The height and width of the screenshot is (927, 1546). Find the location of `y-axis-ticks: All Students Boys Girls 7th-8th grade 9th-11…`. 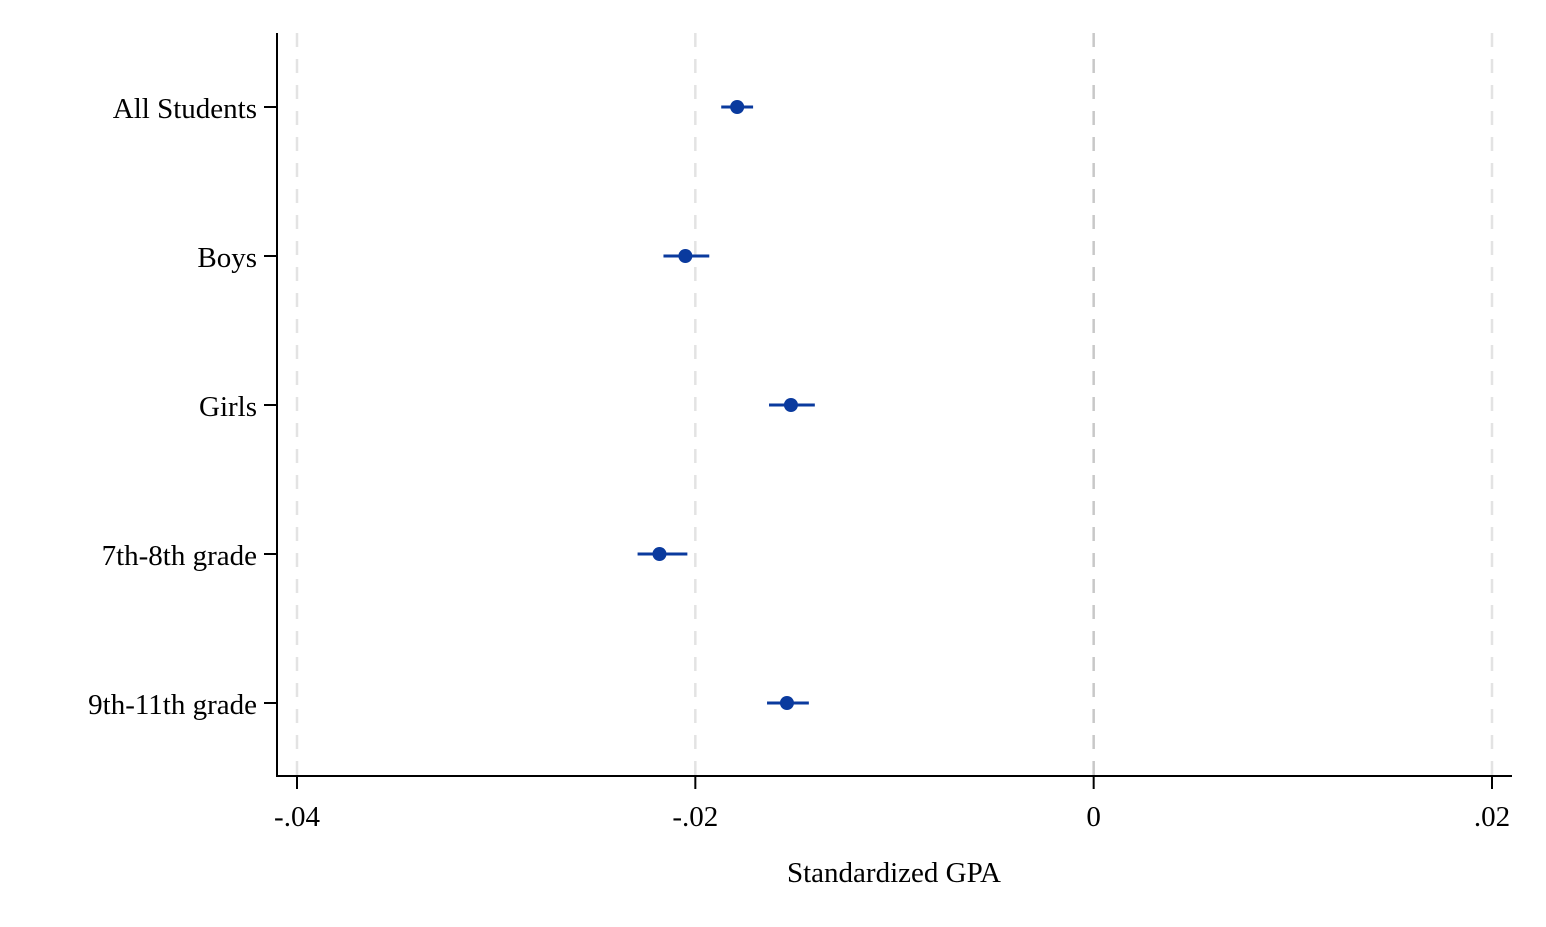

y-axis-ticks: All Students Boys Girls 7th-8th grade 9th-11… is located at coordinates (182, 407).